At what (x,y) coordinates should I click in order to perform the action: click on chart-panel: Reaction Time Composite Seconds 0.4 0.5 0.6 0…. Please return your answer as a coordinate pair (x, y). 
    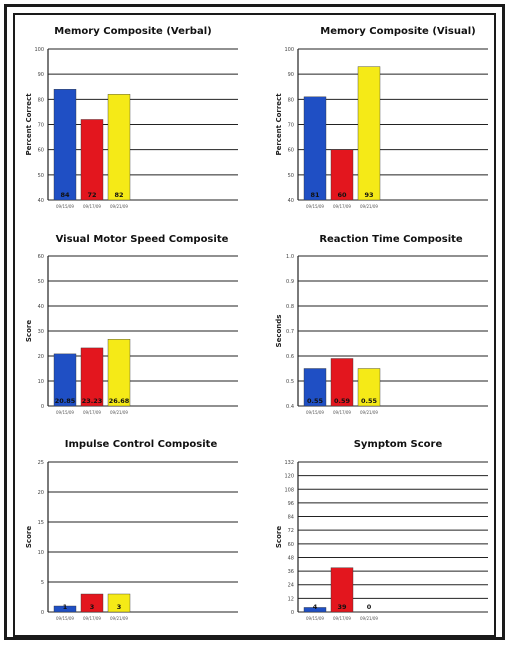
    Looking at the image, I should click on (381, 324).